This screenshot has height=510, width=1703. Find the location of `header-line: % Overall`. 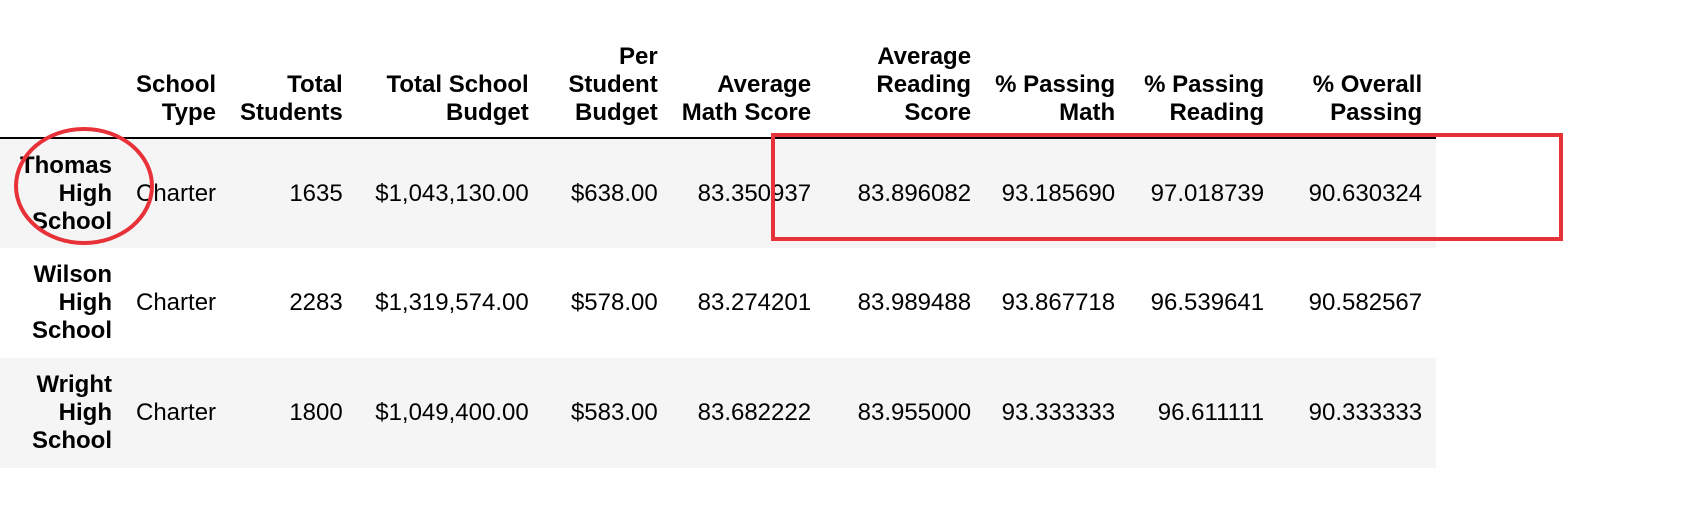

header-line: % Overall is located at coordinates (1367, 84).